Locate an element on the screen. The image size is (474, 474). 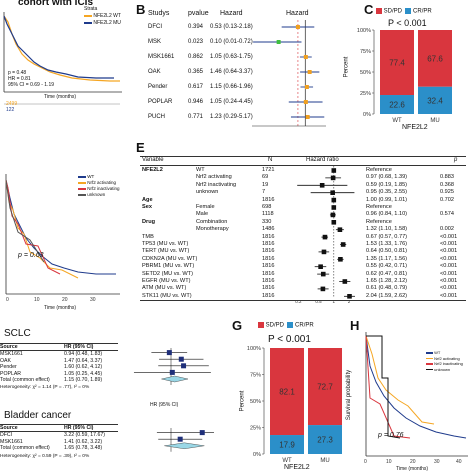
c-ytick-label: 0% is located at coordinates (367, 115).